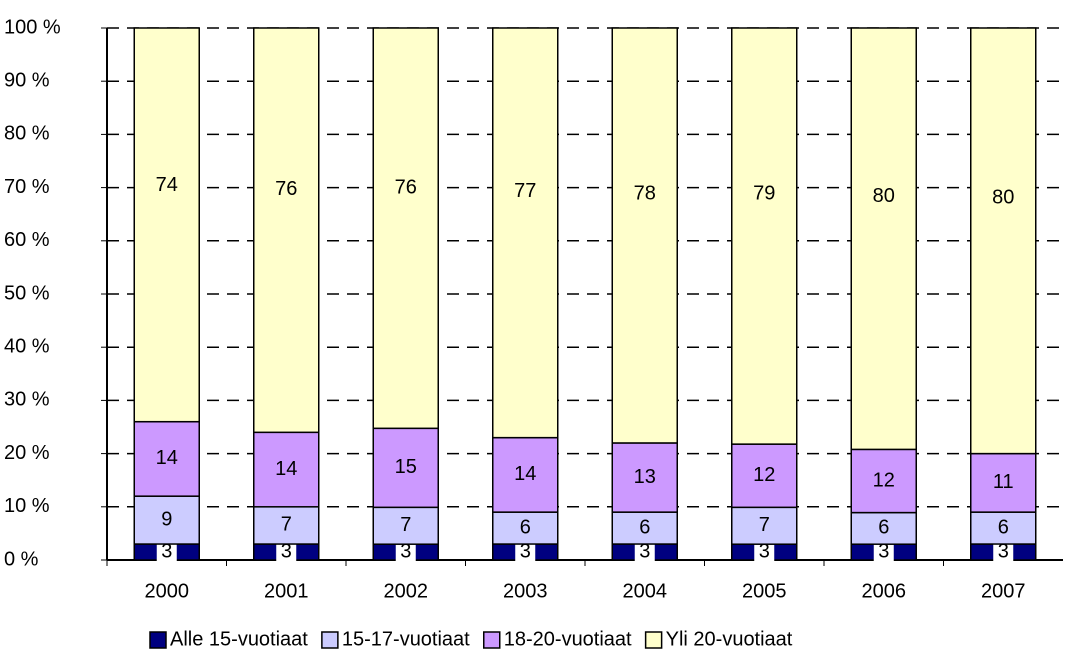 This screenshot has height=661, width=1071. Describe the element at coordinates (764, 591) in the screenshot. I see `x-tick-label: 2005` at that location.